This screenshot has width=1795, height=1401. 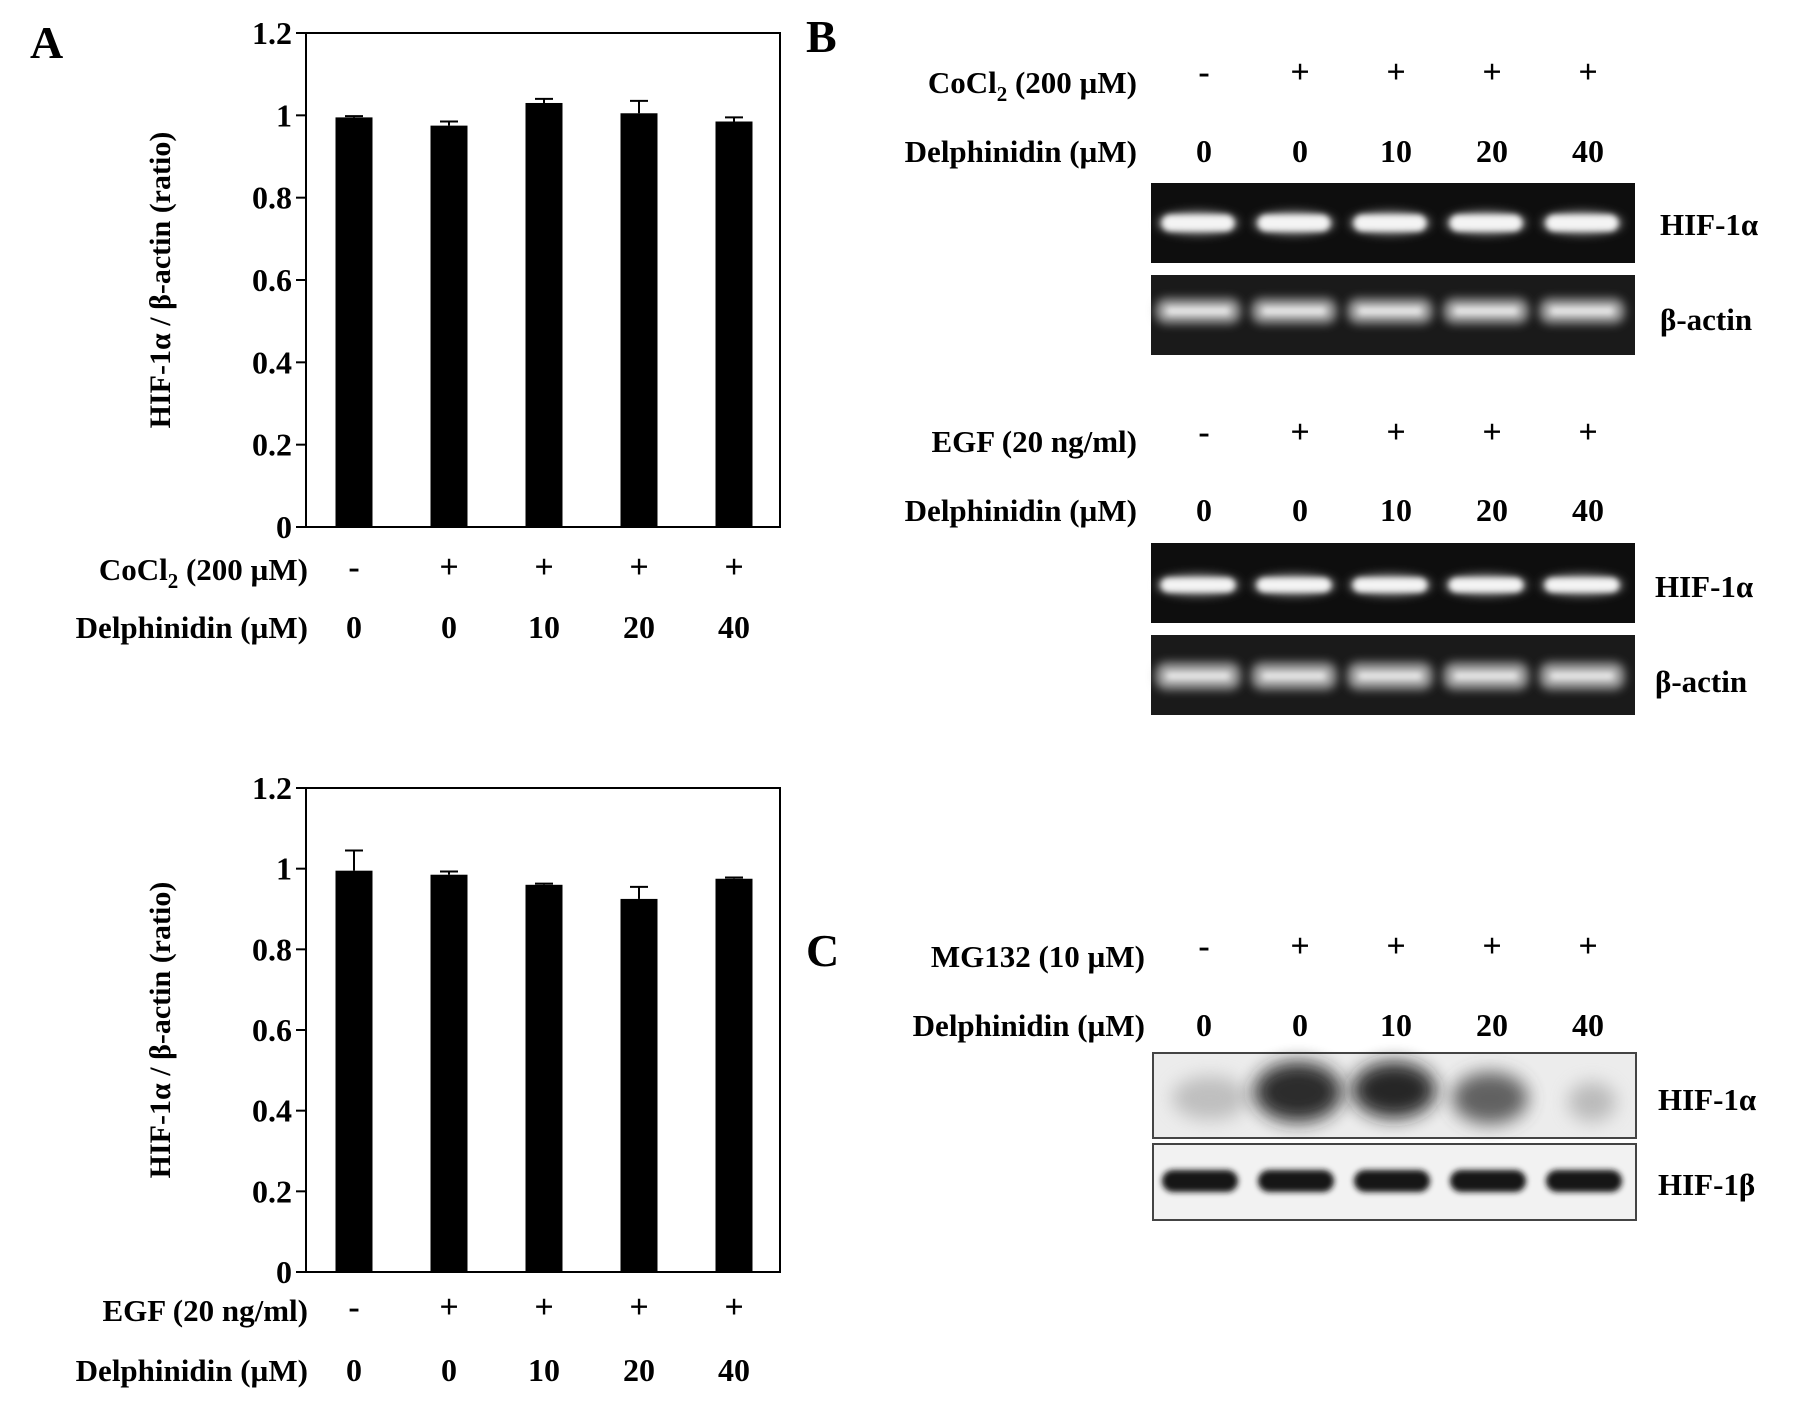 What do you see at coordinates (203, 572) in the screenshot?
I see `cocl2-label: CoCl2 (200 µM)` at bounding box center [203, 572].